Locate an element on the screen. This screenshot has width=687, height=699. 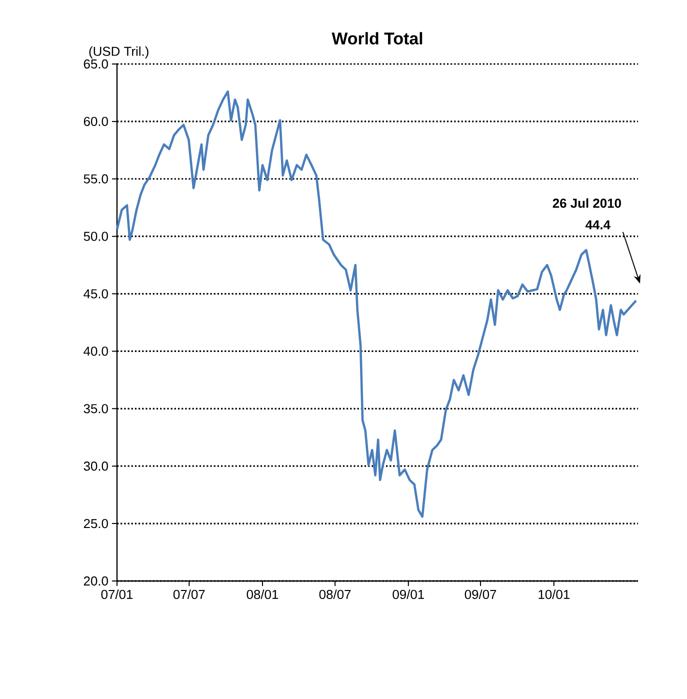
y-tick-label: 30.0 is located at coordinates (96, 466).